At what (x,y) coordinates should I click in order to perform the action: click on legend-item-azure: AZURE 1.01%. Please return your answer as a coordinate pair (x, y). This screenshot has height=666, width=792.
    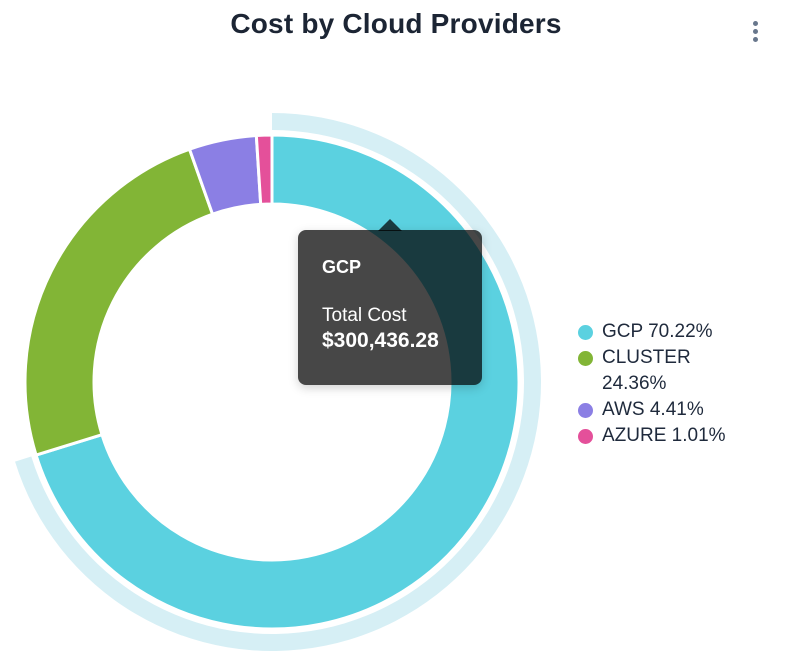
    Looking at the image, I should click on (663, 436).